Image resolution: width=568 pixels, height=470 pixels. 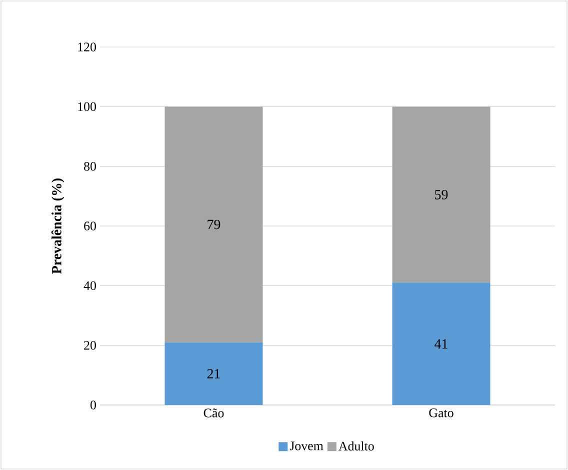 What do you see at coordinates (441, 413) in the screenshot?
I see `x-tick-label: Gato` at bounding box center [441, 413].